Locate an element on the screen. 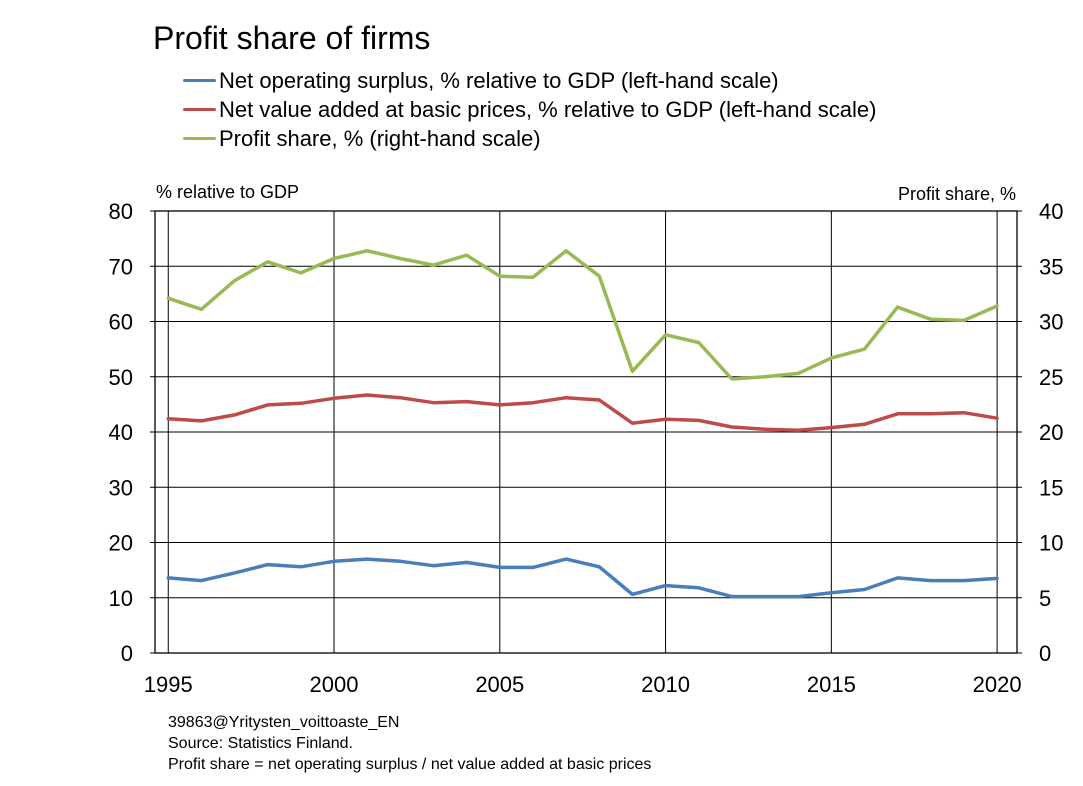  y-tick-label-right: 30 is located at coordinates (1051, 322).